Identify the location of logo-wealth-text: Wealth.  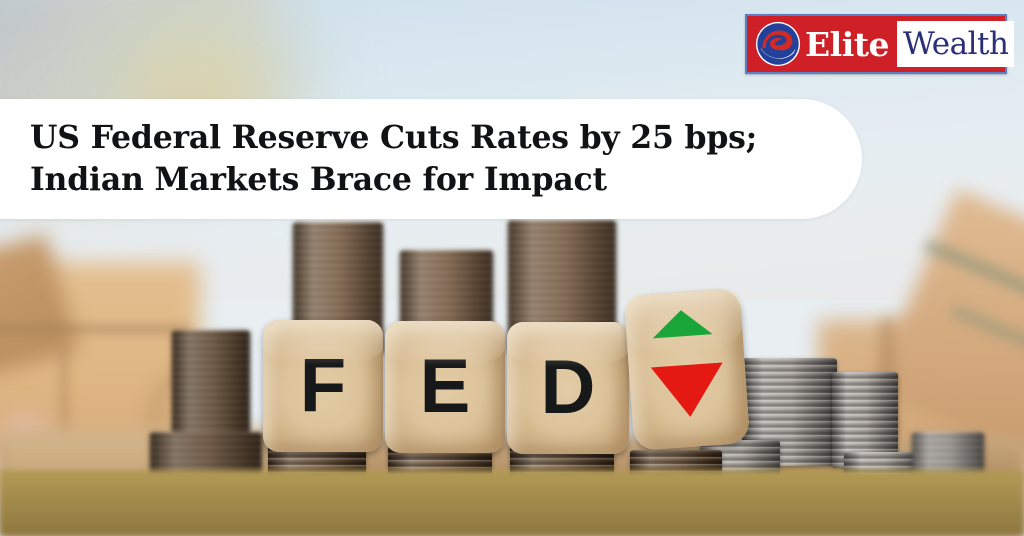
(955, 43).